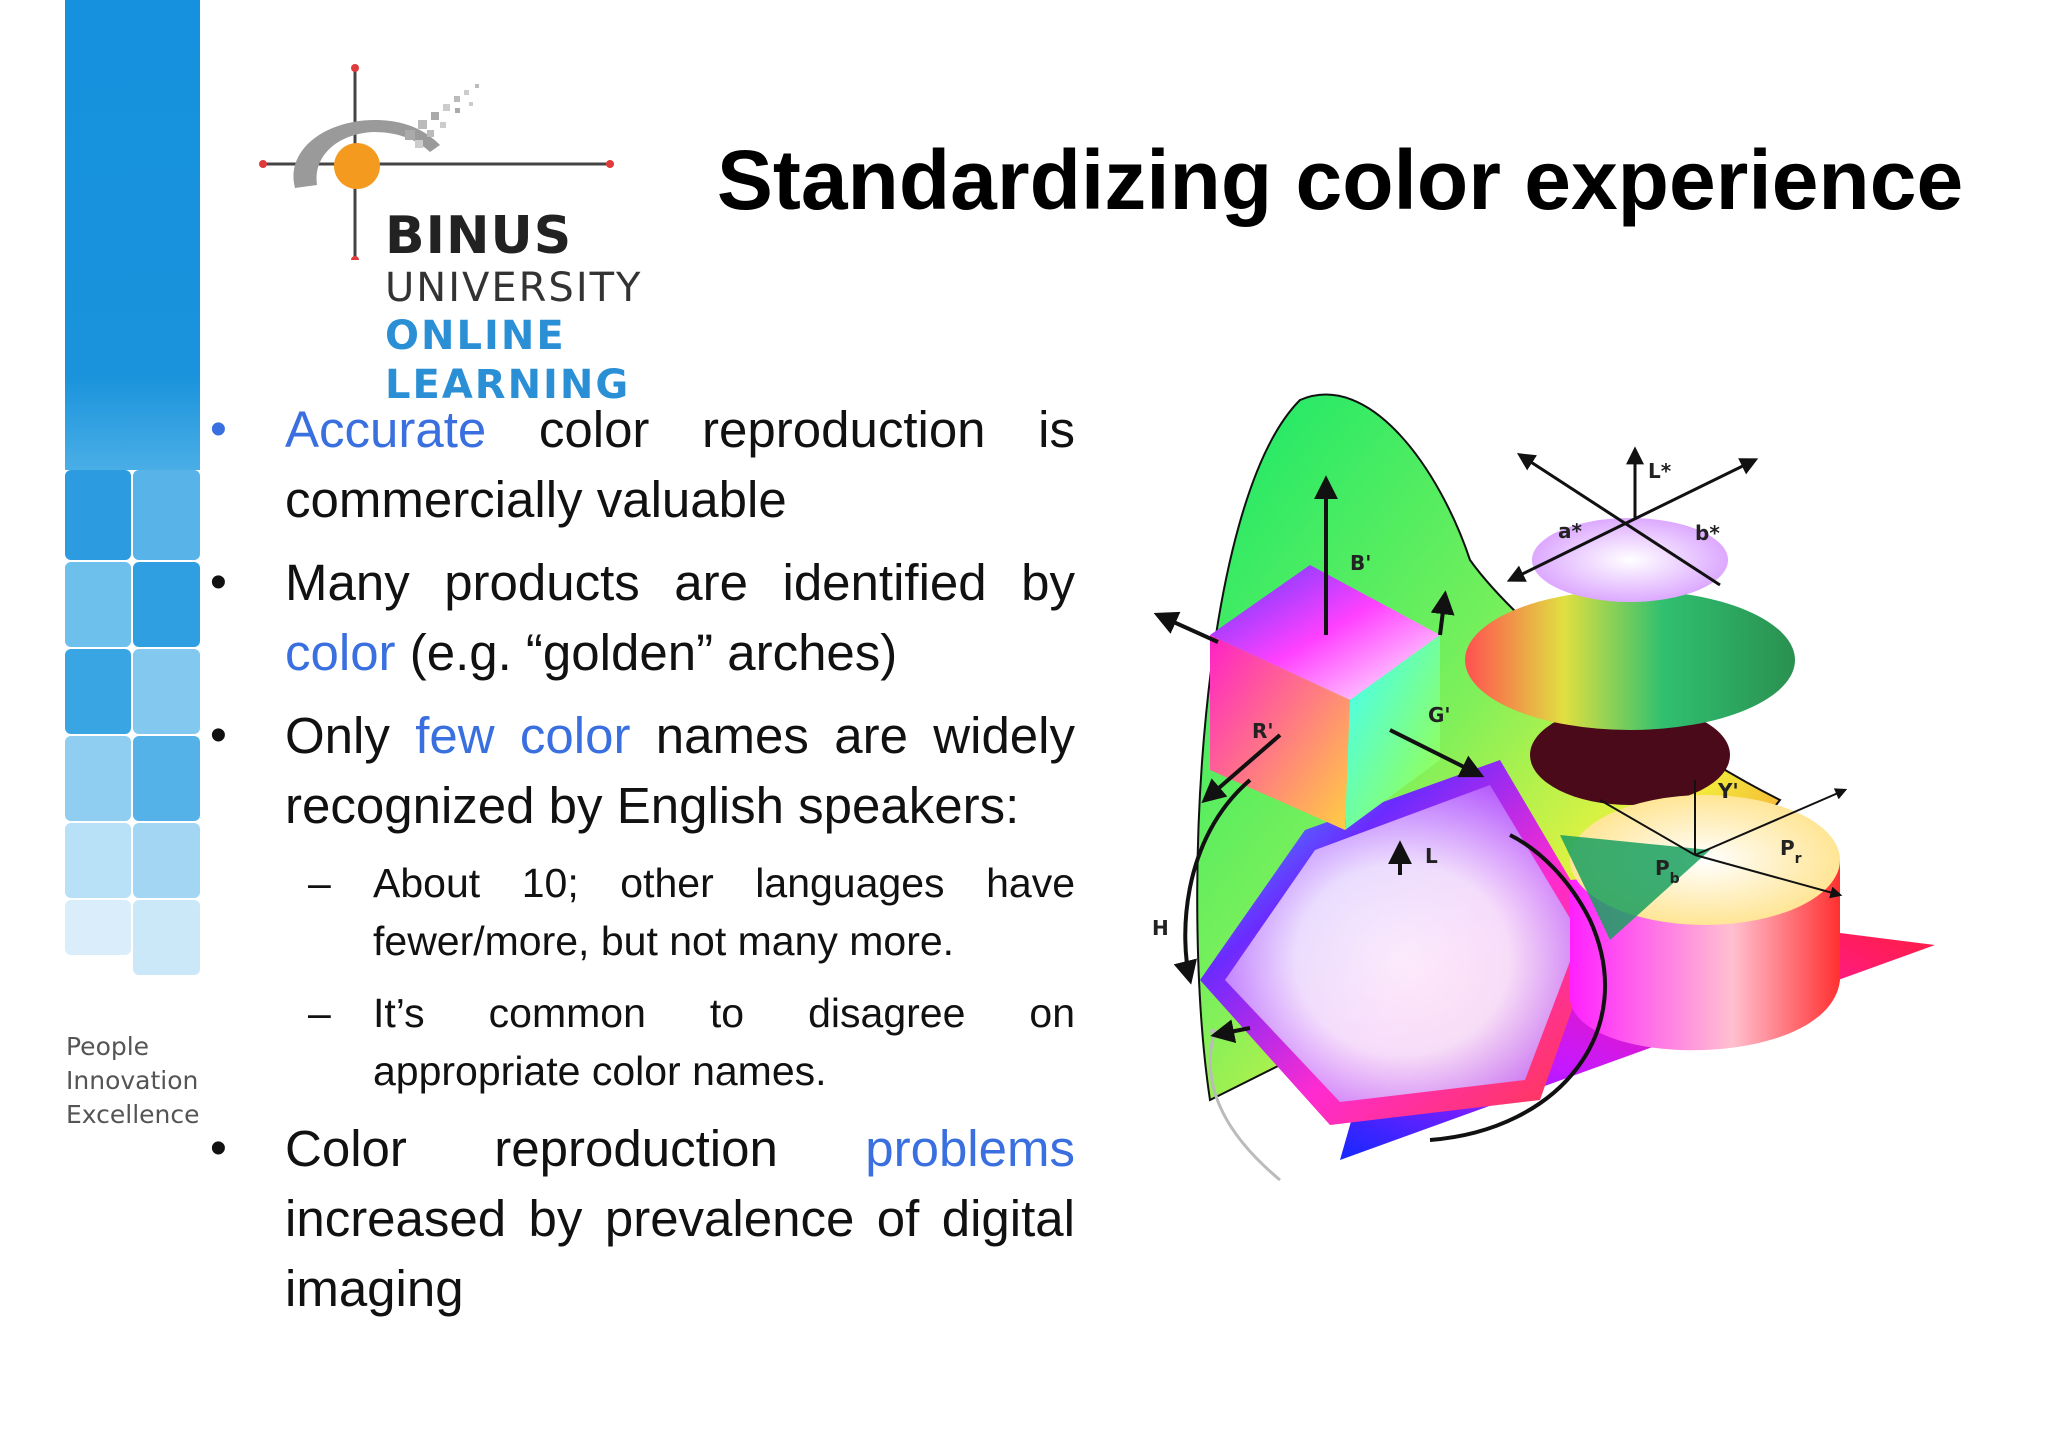  Describe the element at coordinates (132, 490) in the screenshot. I see `decorative-strip` at that location.